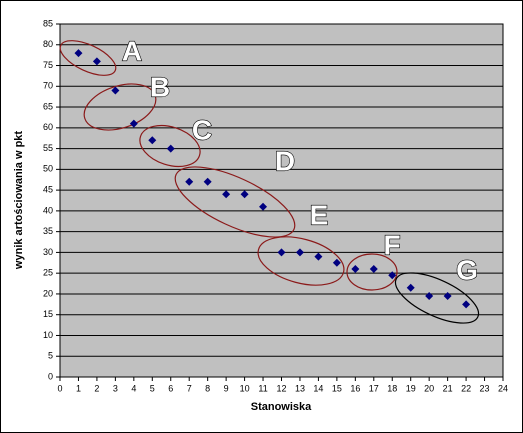 The image size is (523, 433). Describe the element at coordinates (466, 388) in the screenshot. I see `x-tick-label: 22` at that location.